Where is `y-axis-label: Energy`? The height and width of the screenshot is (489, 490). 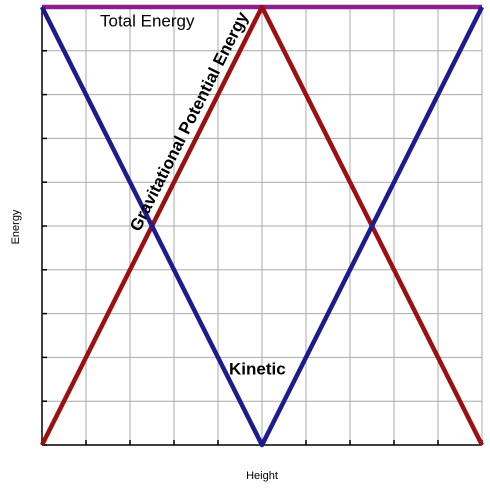 y-axis-label: Energy is located at coordinates (16, 226).